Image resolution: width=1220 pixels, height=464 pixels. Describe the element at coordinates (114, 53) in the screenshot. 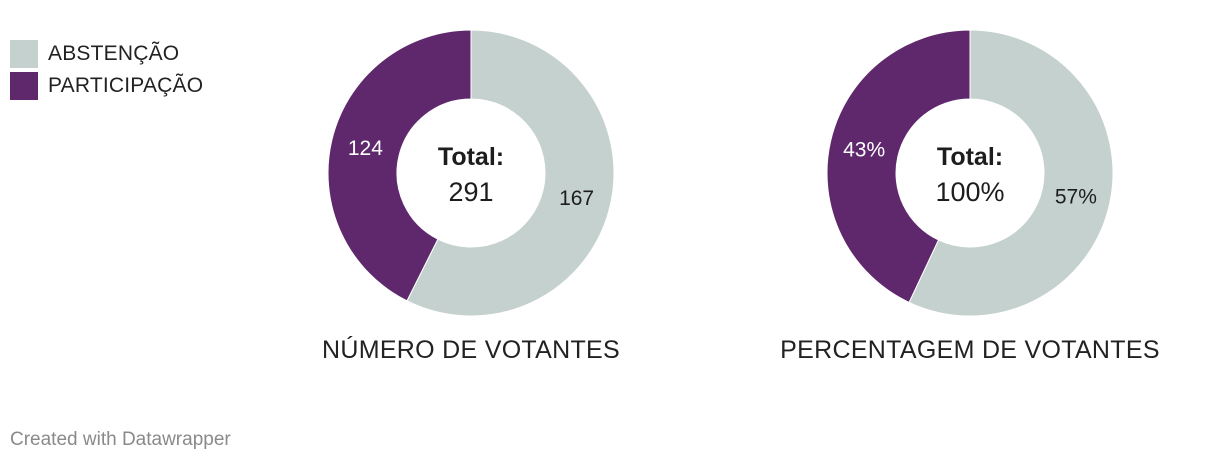

I see `legend-label-abstencao: ABSTENÇÃO` at that location.